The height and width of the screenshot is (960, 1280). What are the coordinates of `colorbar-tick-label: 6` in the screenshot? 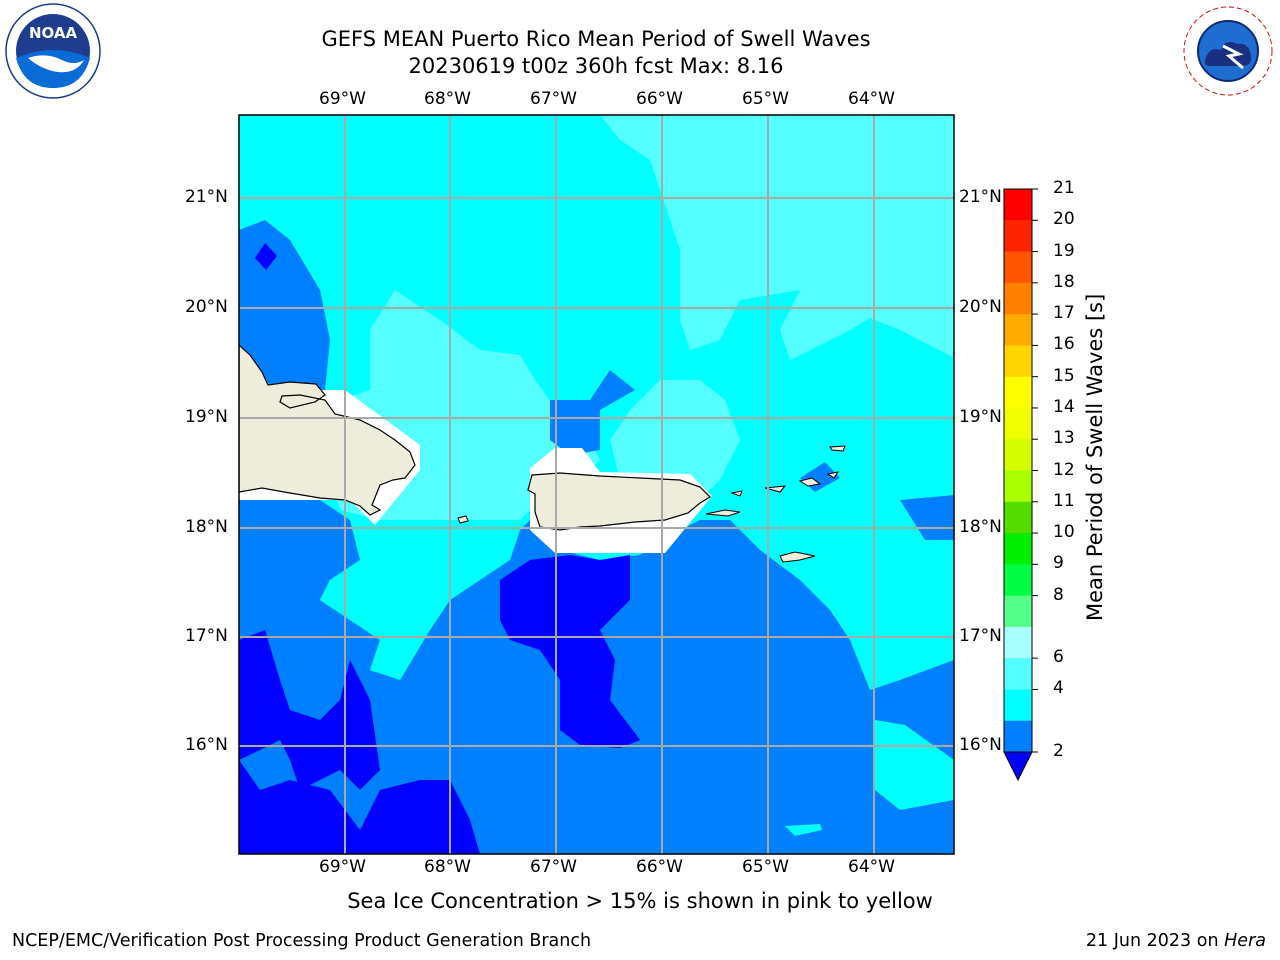 It's located at (1058, 657).